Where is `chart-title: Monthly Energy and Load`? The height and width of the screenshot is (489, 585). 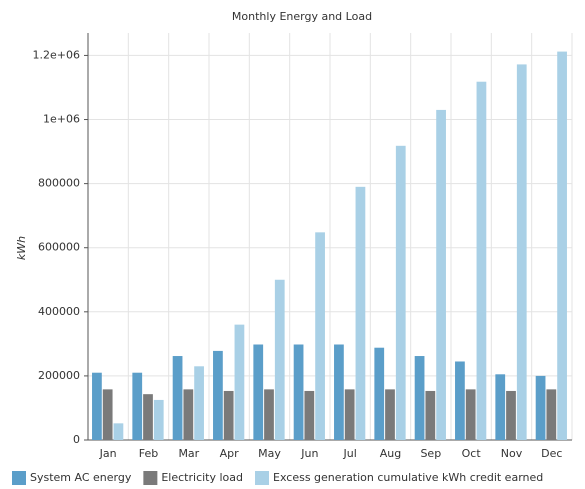 chart-title: Monthly Energy and Load is located at coordinates (302, 16).